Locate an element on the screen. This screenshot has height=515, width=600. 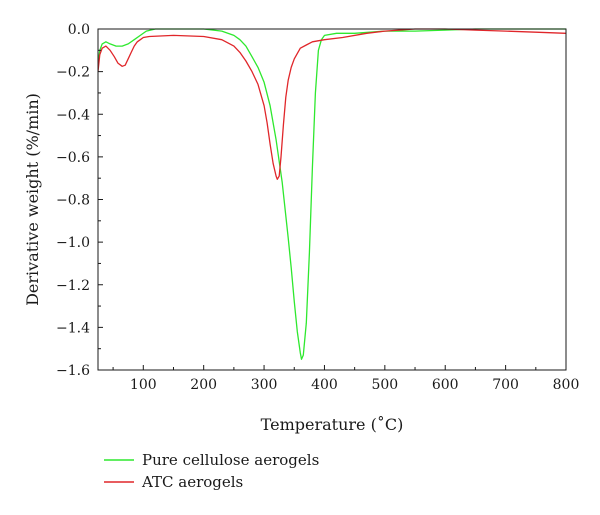
y-tick-label: −0.4 is located at coordinates (73, 115).